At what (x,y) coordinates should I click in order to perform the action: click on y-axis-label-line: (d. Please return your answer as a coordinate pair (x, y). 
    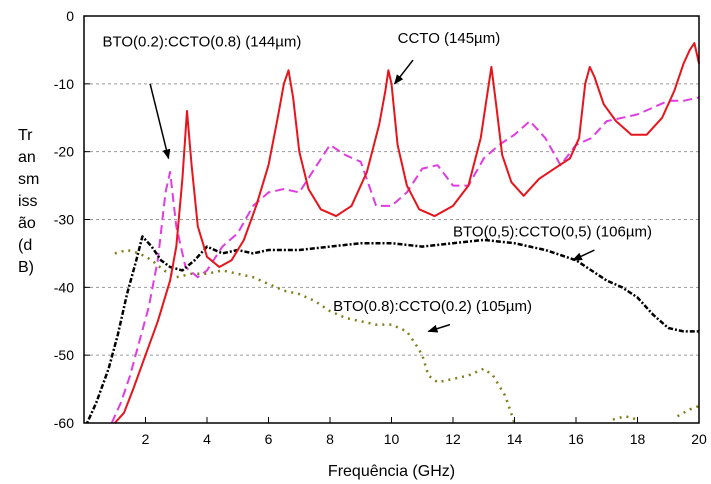
    Looking at the image, I should click on (25, 245).